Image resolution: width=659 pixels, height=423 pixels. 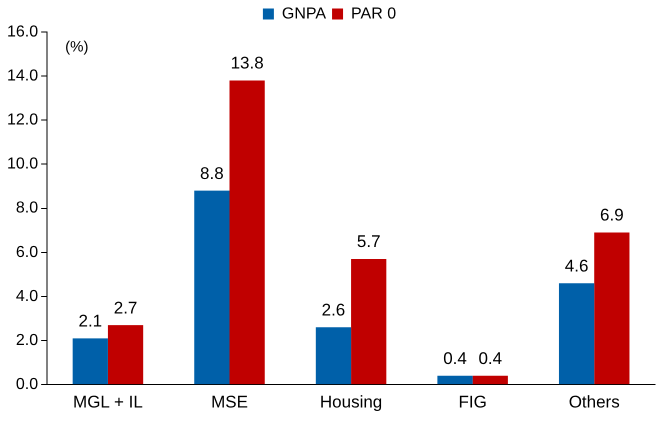 I want to click on data-label: 8.8, so click(x=212, y=173).